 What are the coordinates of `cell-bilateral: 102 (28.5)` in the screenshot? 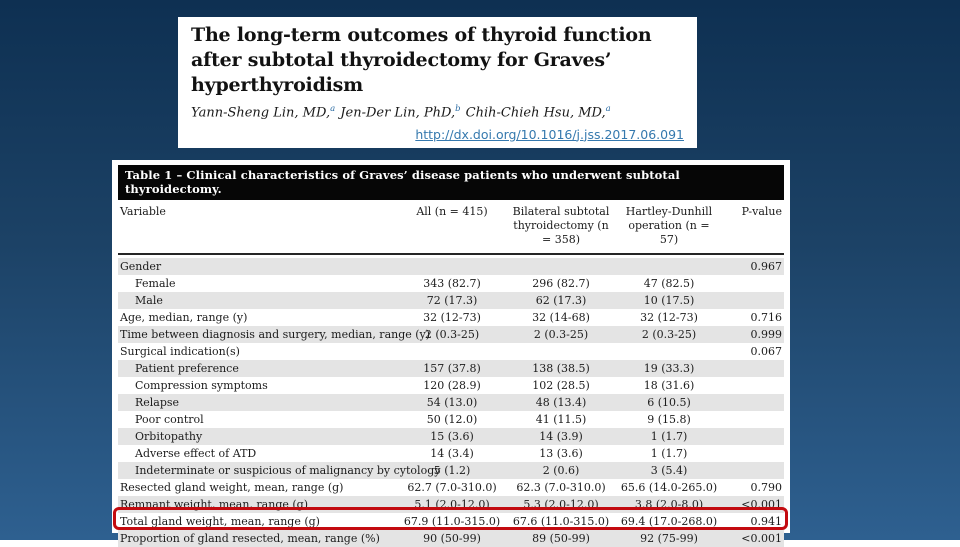 It's located at (561, 386).